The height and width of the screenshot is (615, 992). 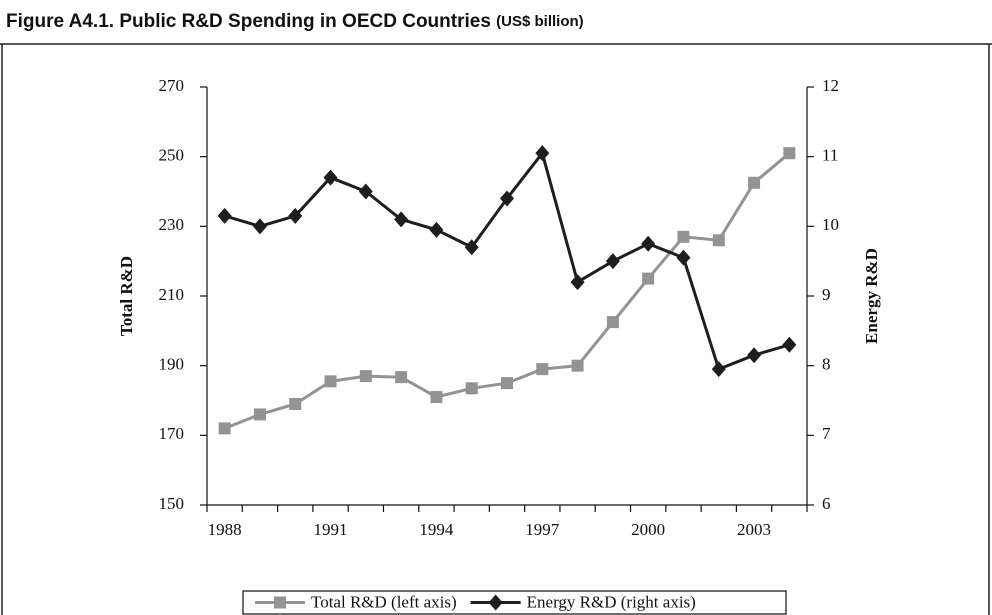 What do you see at coordinates (826, 364) in the screenshot?
I see `y2-tick-label: 8` at bounding box center [826, 364].